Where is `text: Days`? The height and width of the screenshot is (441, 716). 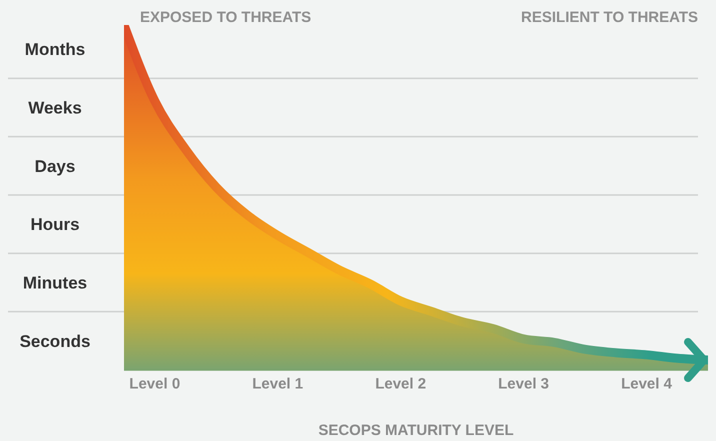
text: Days is located at coordinates (55, 166).